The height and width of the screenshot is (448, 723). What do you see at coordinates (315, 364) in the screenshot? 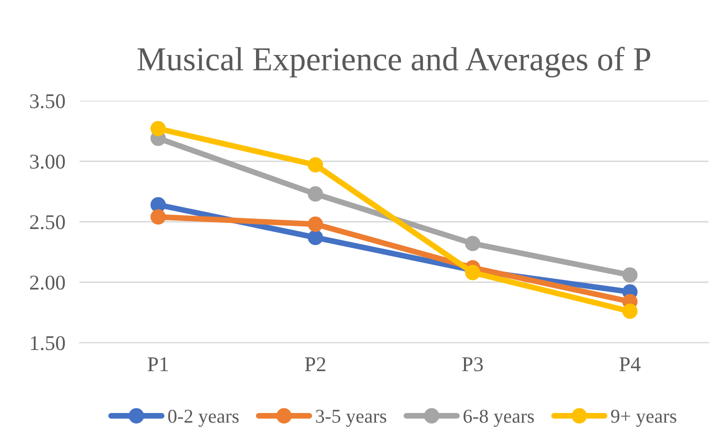
I see `x-tick-label: P2` at bounding box center [315, 364].